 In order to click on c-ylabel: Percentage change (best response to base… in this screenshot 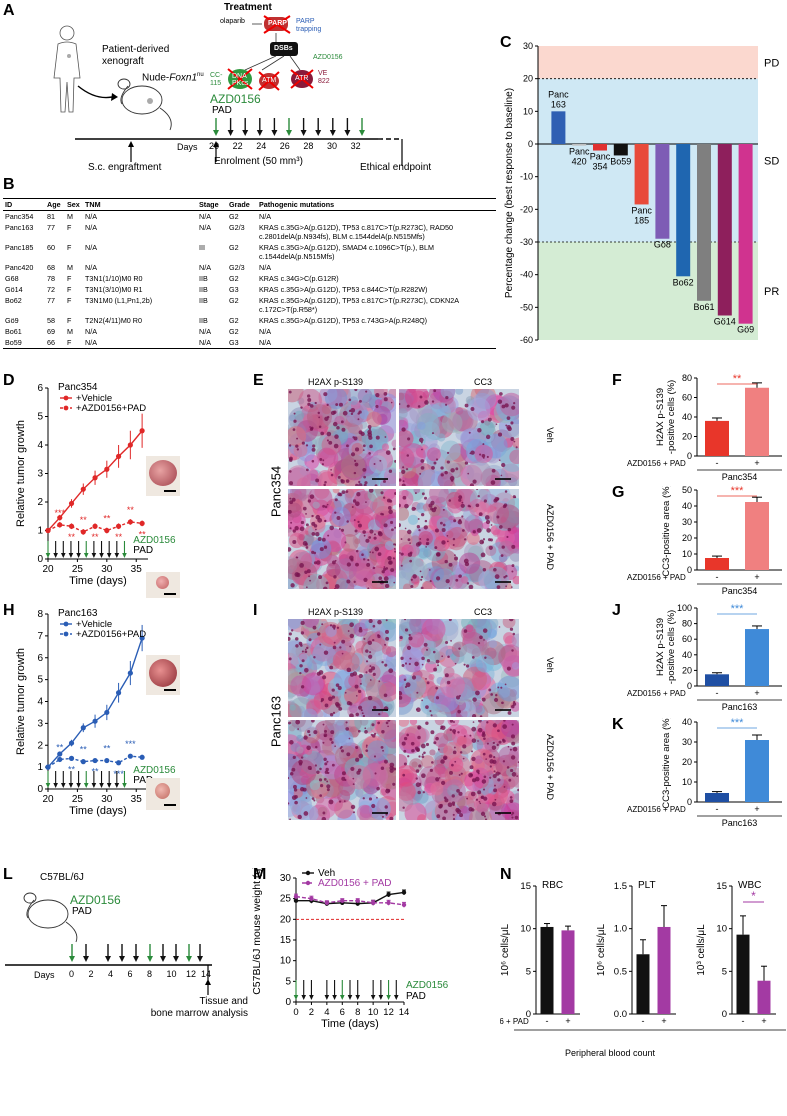, I will do `click(509, 193)`.